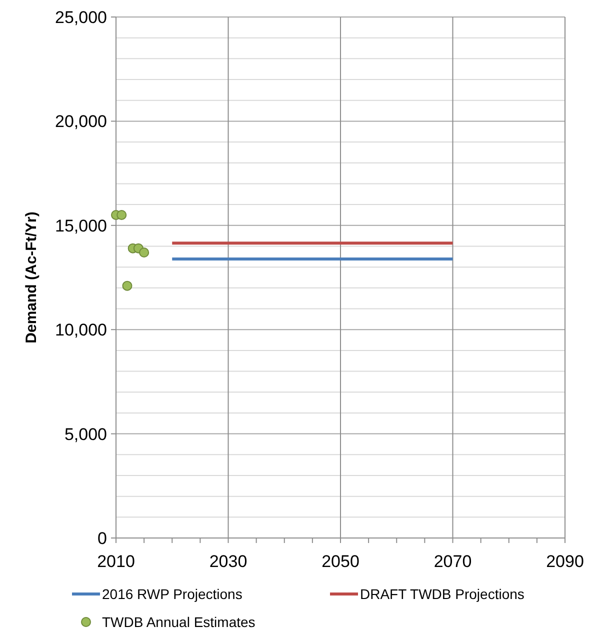 The height and width of the screenshot is (643, 596). I want to click on y-tick-label: 15,000, so click(81, 226).